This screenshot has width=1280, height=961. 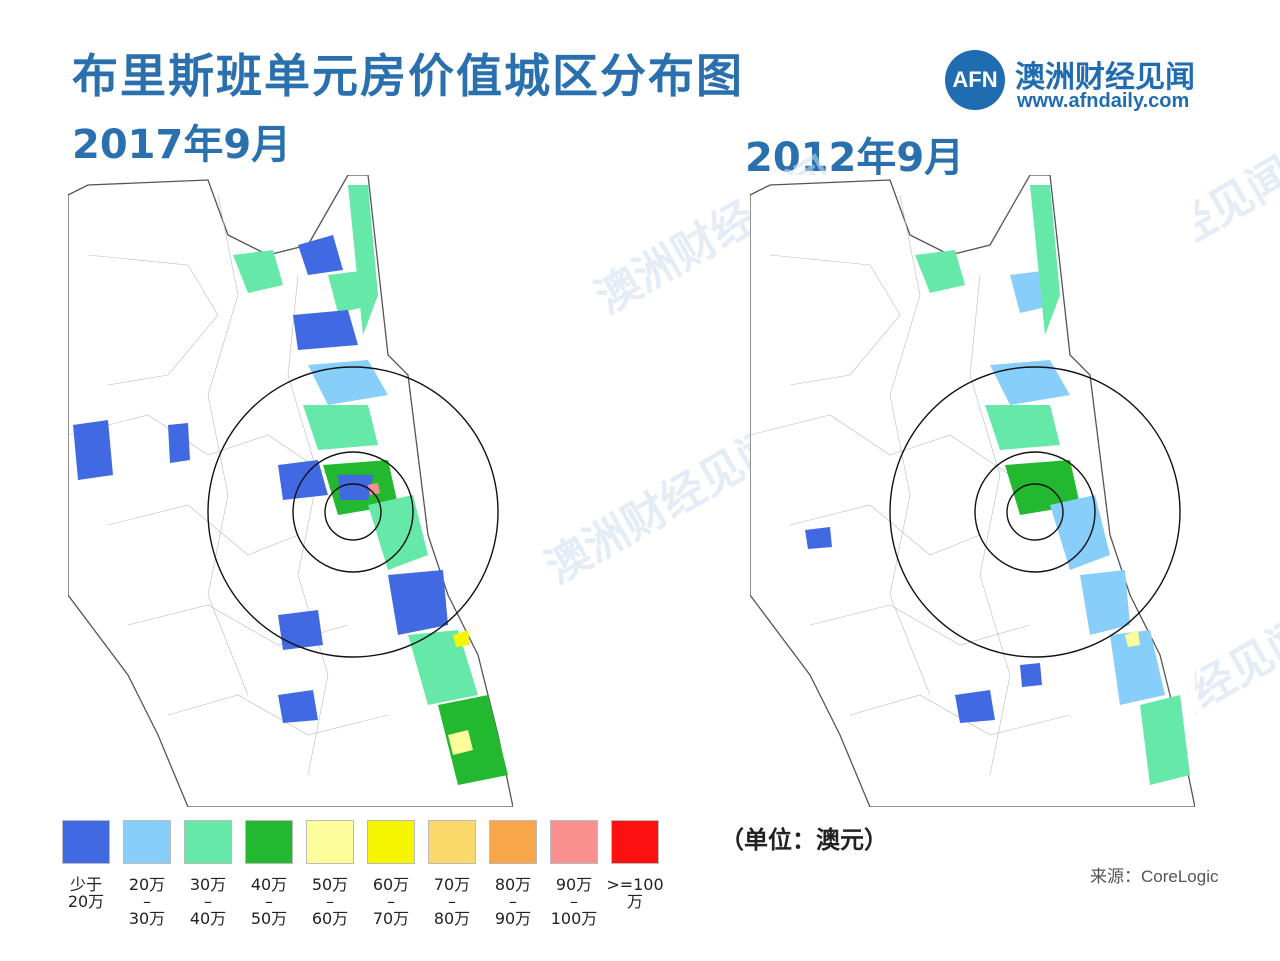 What do you see at coordinates (88, 865) in the screenshot?
I see `legend-item: 少于 20万` at bounding box center [88, 865].